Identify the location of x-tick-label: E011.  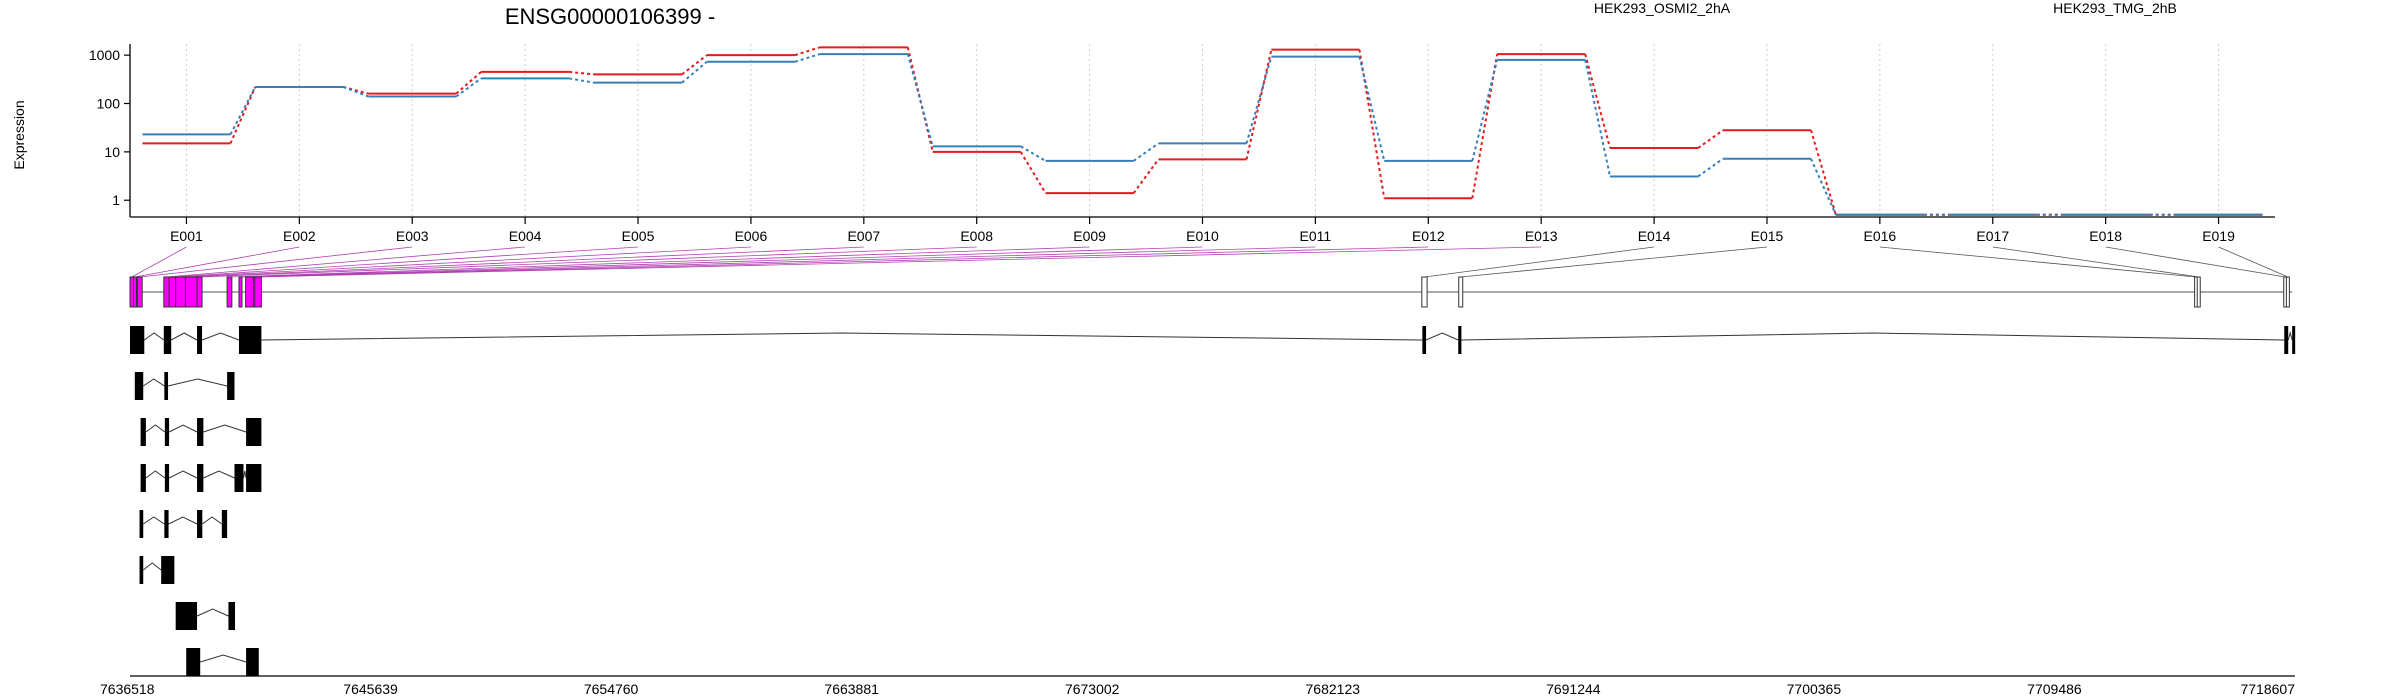
(1316, 236).